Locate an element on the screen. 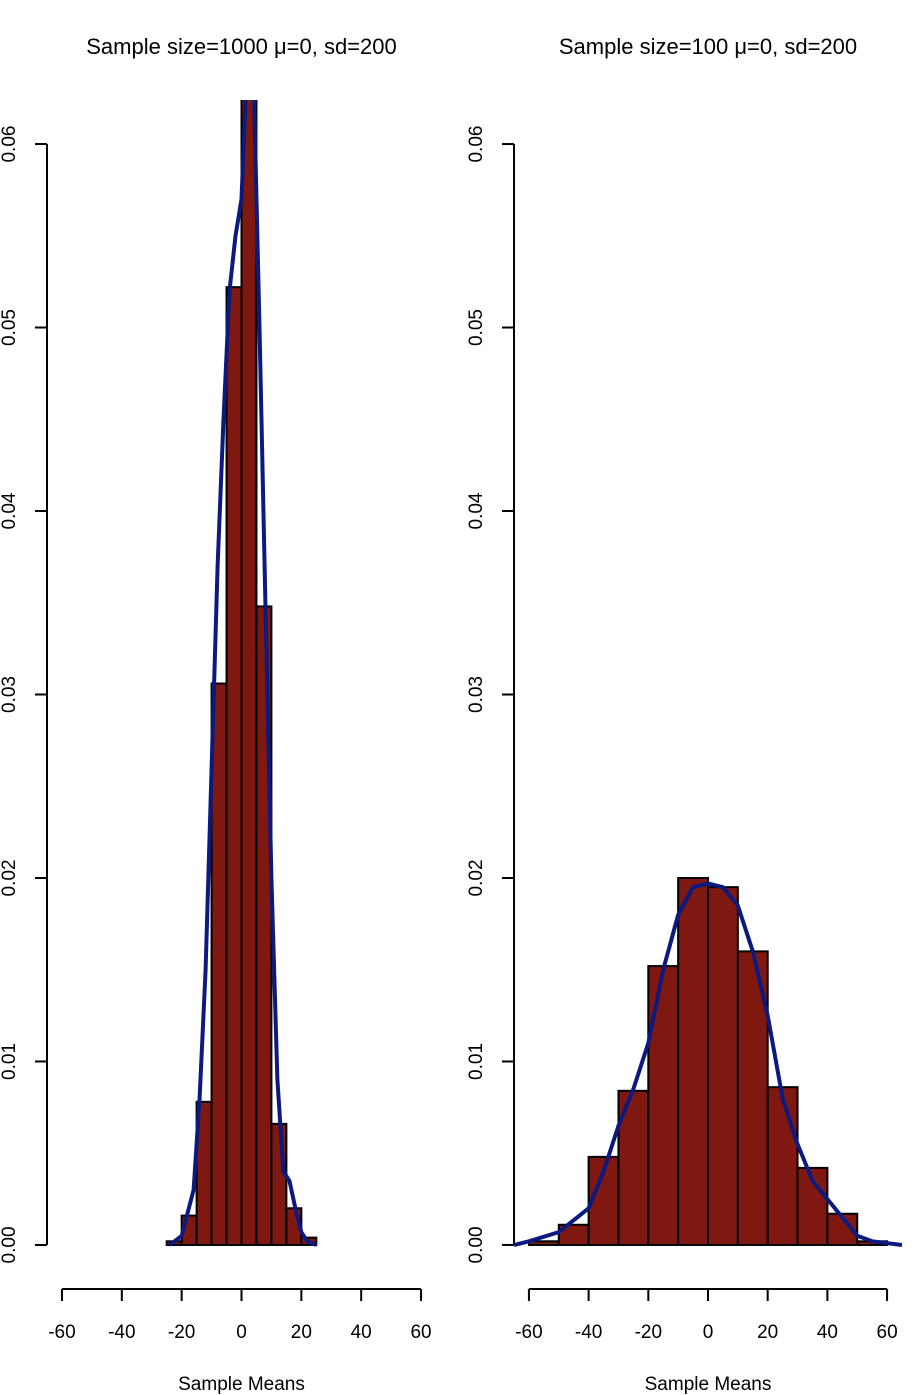 Image resolution: width=916 pixels, height=1395 pixels. chart-title: Sample size=1000 μ=0, sd=200 is located at coordinates (241, 46).